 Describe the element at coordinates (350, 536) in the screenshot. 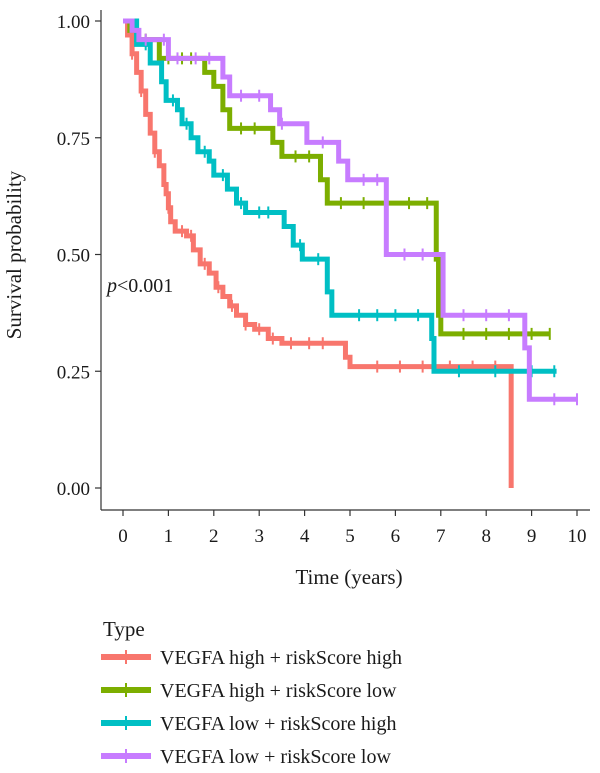

I see `x-tick-label: 5` at that location.